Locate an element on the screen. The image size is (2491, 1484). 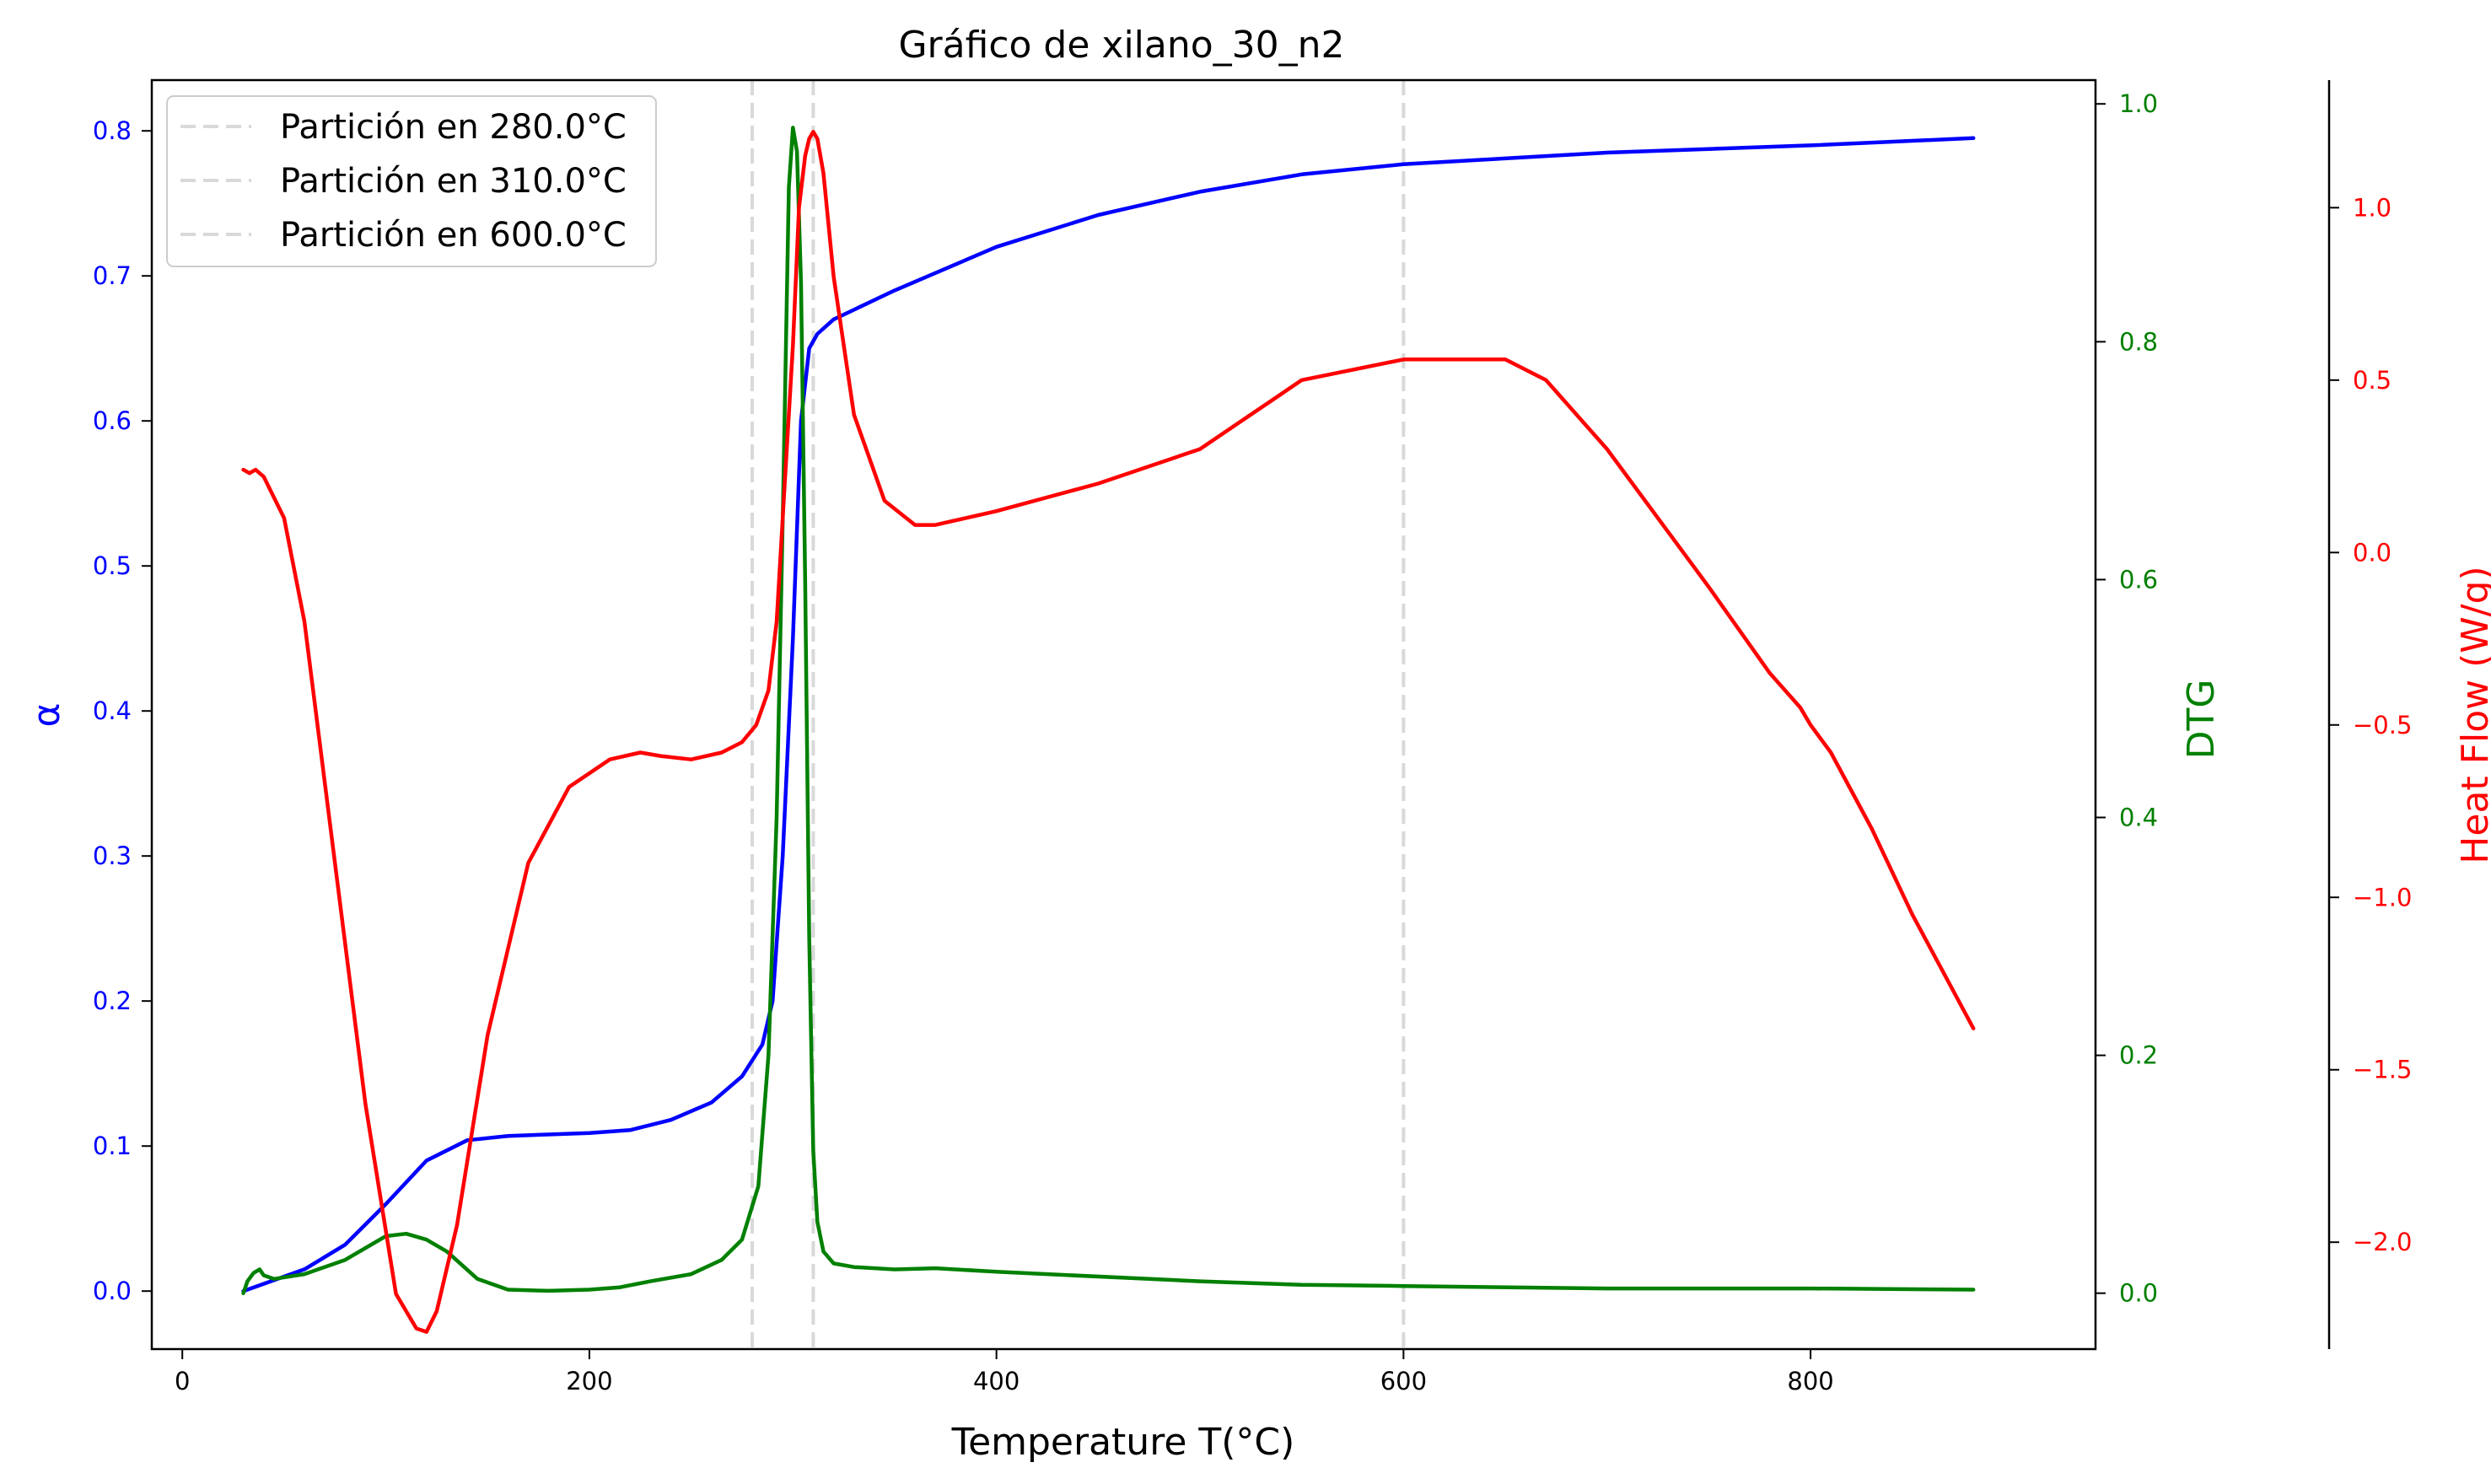
alpha-tick-label: 0.3 is located at coordinates (112, 855).